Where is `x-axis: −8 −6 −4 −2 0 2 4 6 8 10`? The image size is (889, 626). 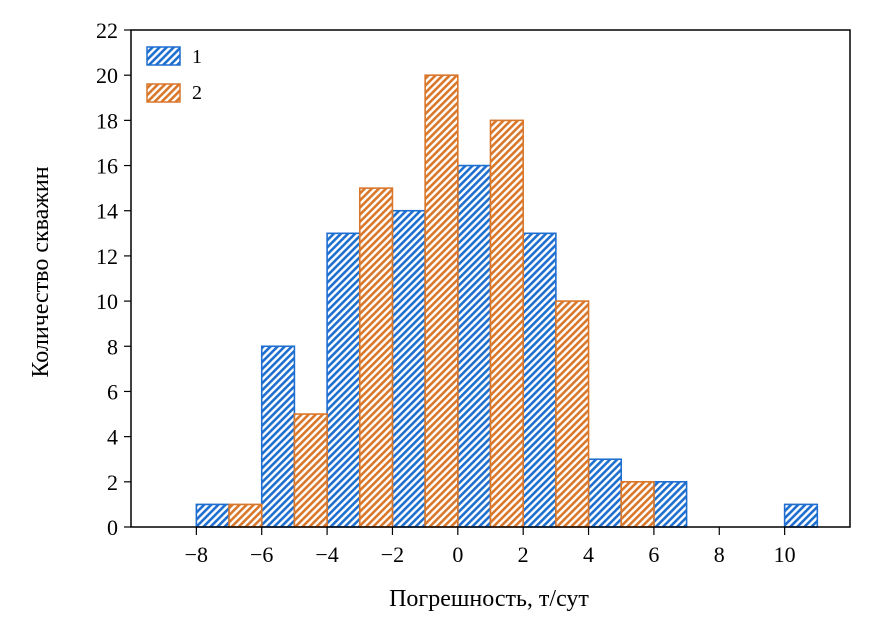 x-axis: −8 −6 −4 −2 0 2 4 6 8 10 is located at coordinates (490, 547).